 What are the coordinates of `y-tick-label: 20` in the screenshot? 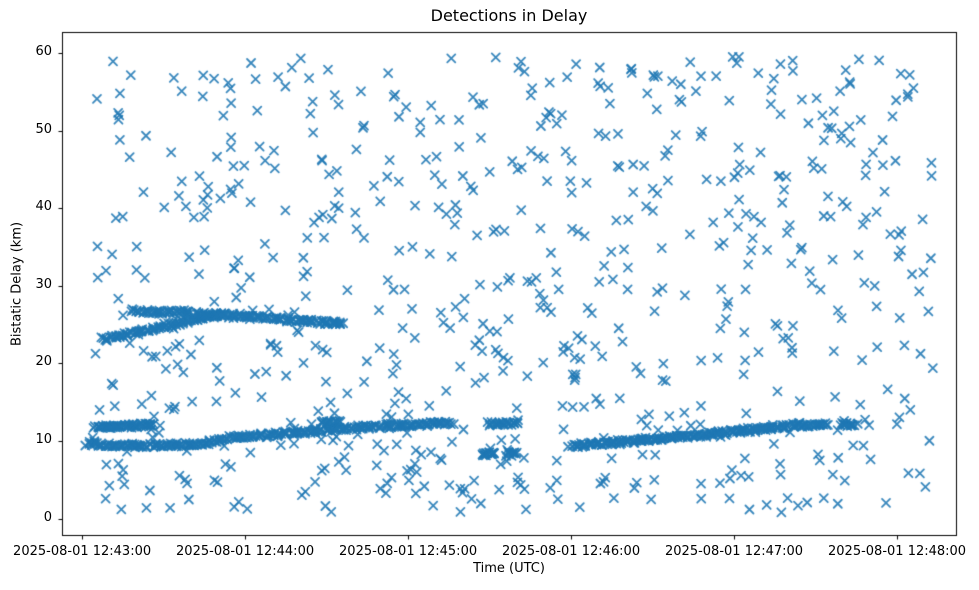 It's located at (43, 362).